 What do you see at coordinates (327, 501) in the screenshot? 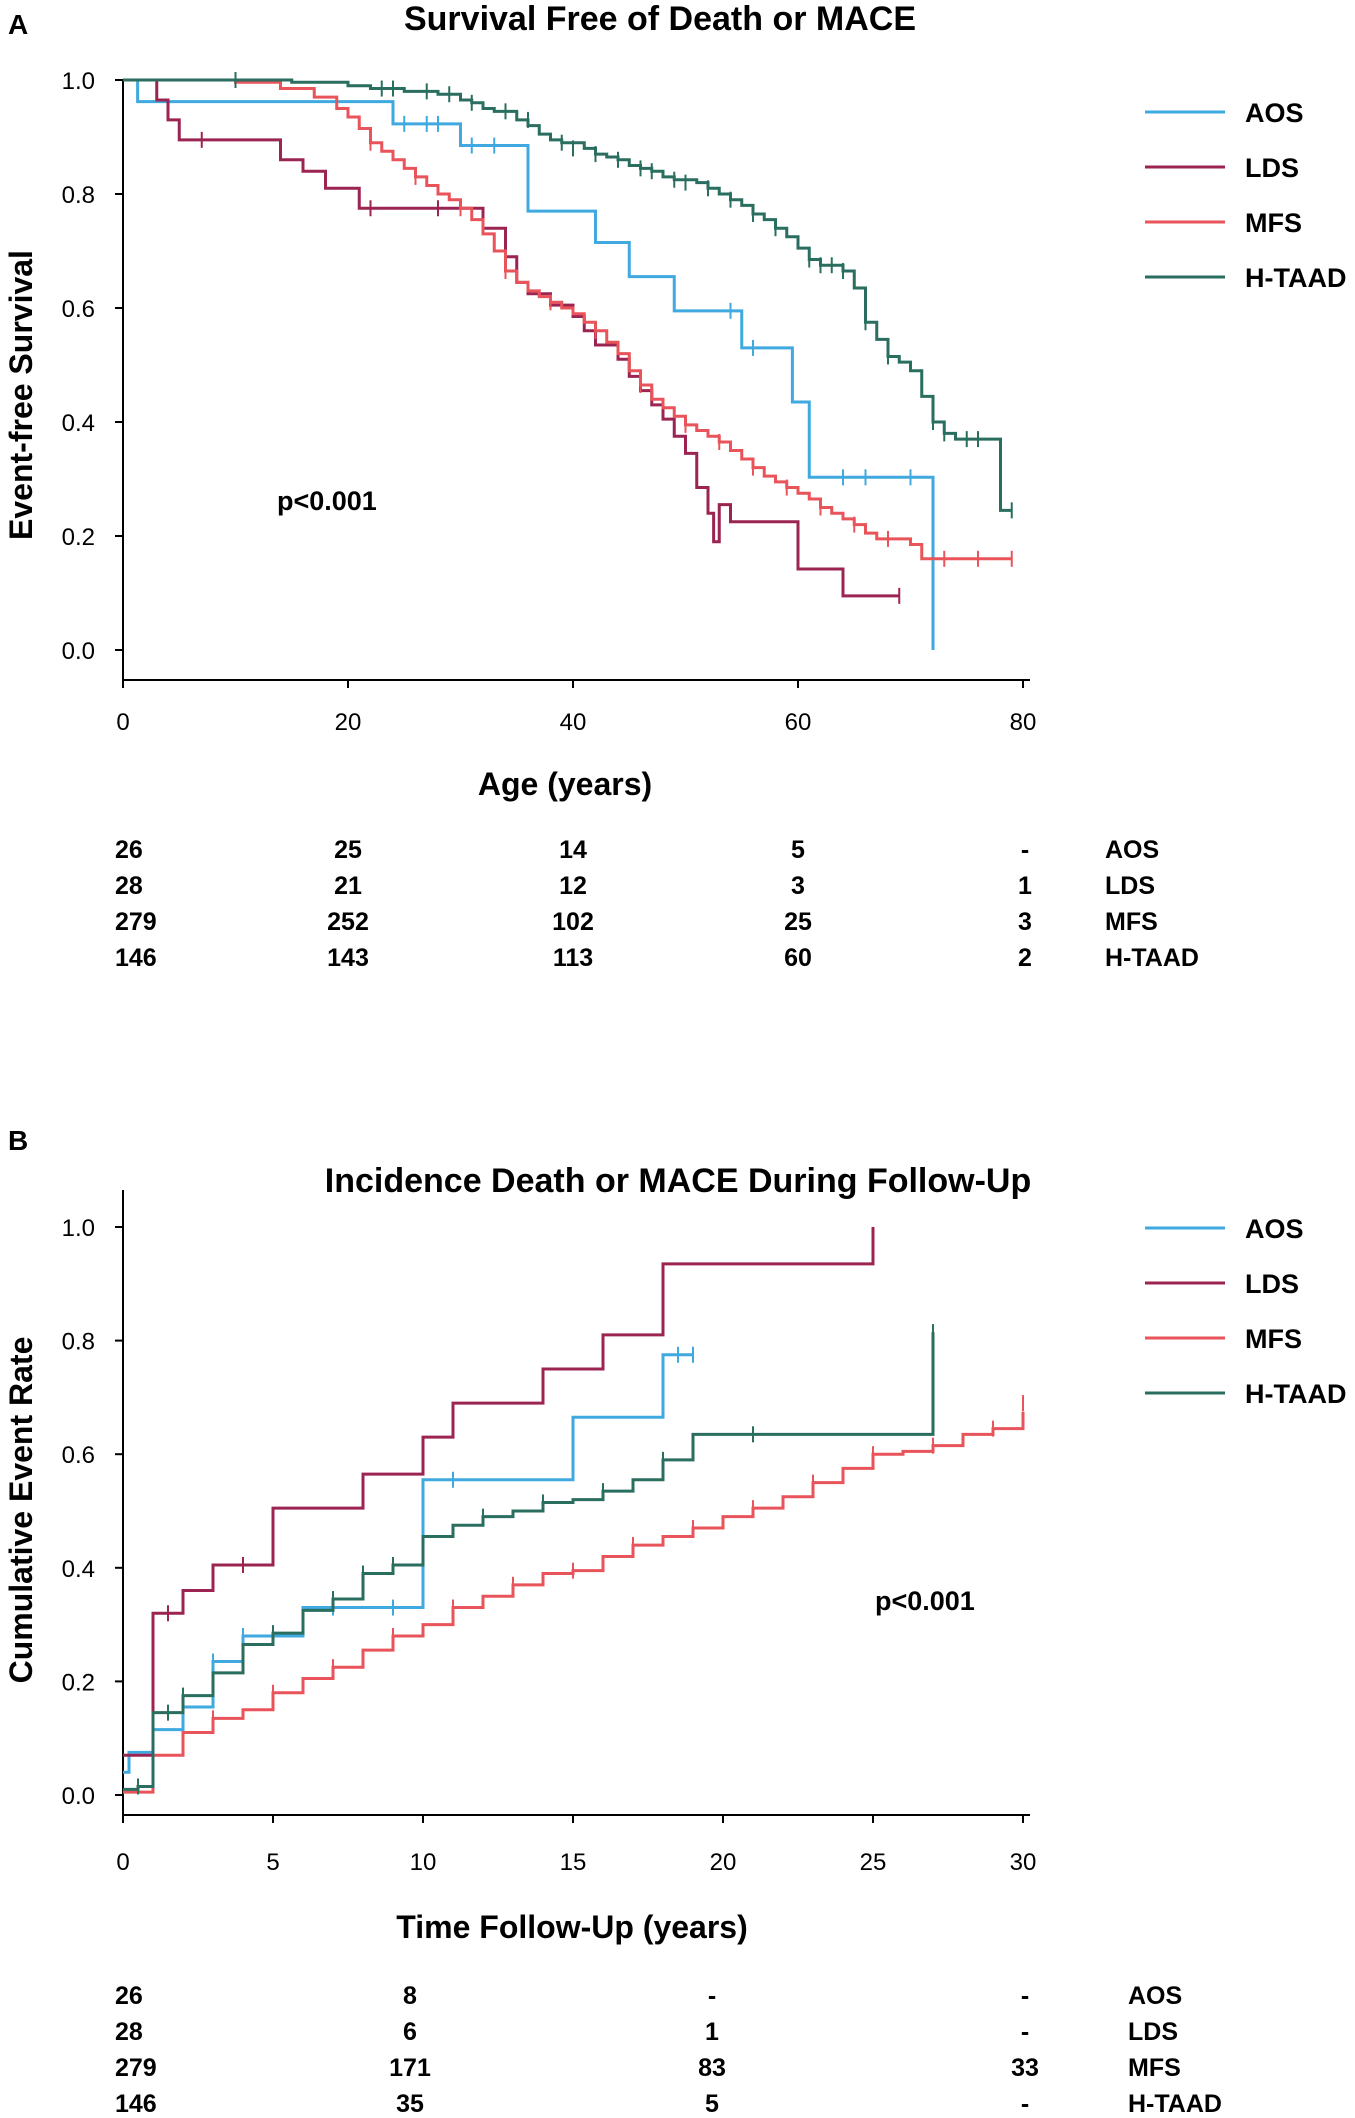
I see `panel-a-p-value: p<0.001` at bounding box center [327, 501].